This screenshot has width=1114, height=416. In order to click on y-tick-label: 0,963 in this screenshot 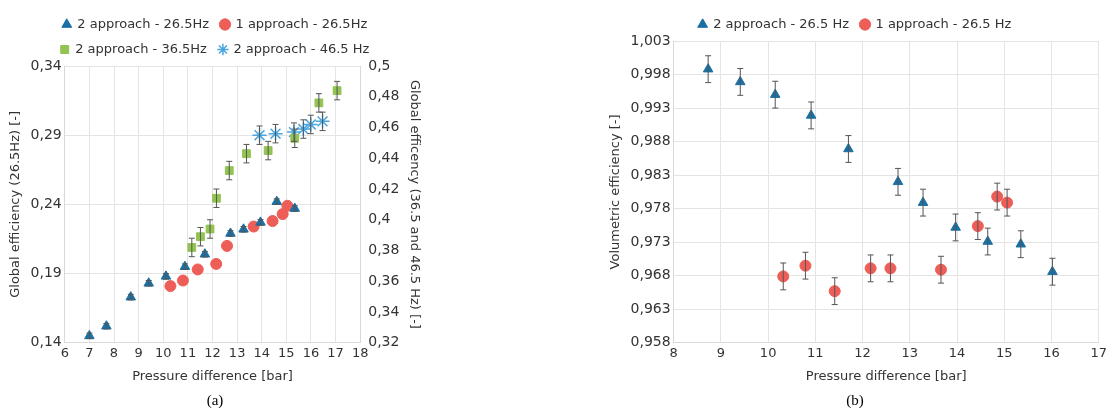, I will do `click(650, 307)`.